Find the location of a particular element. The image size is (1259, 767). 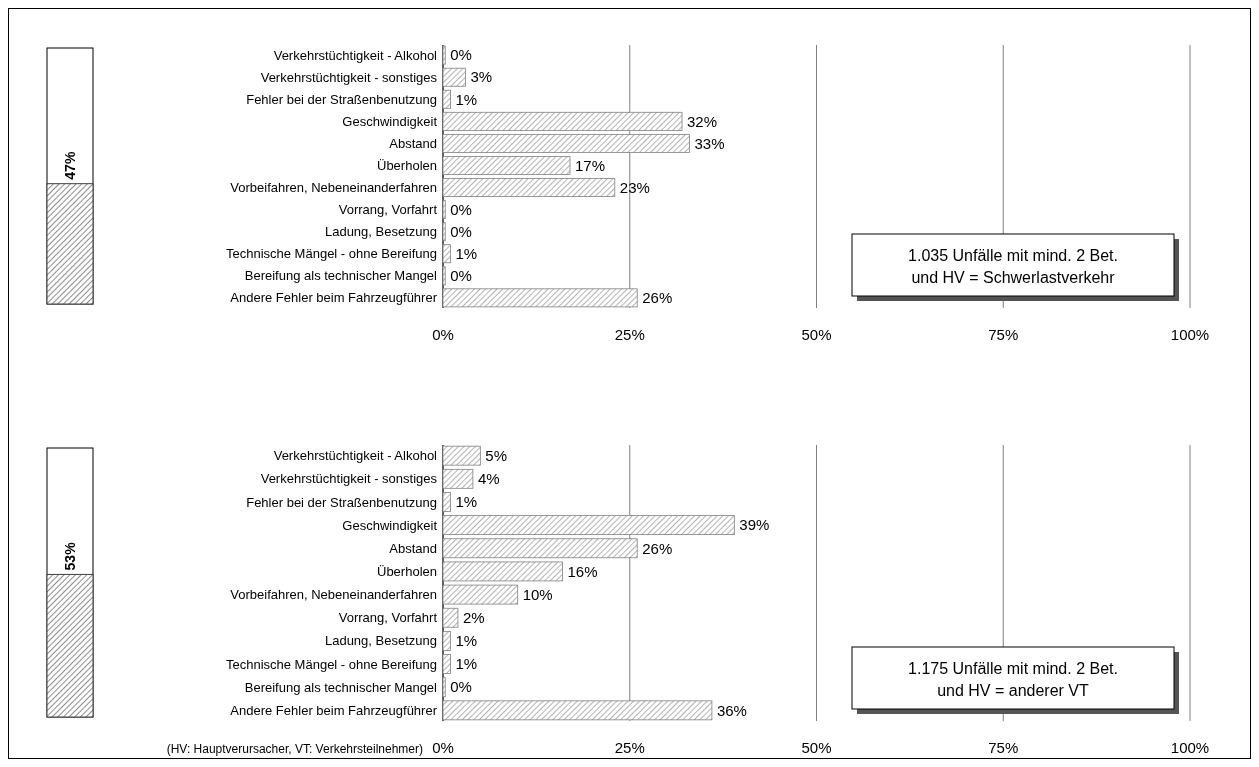

data-label: 47% is located at coordinates (70, 165).